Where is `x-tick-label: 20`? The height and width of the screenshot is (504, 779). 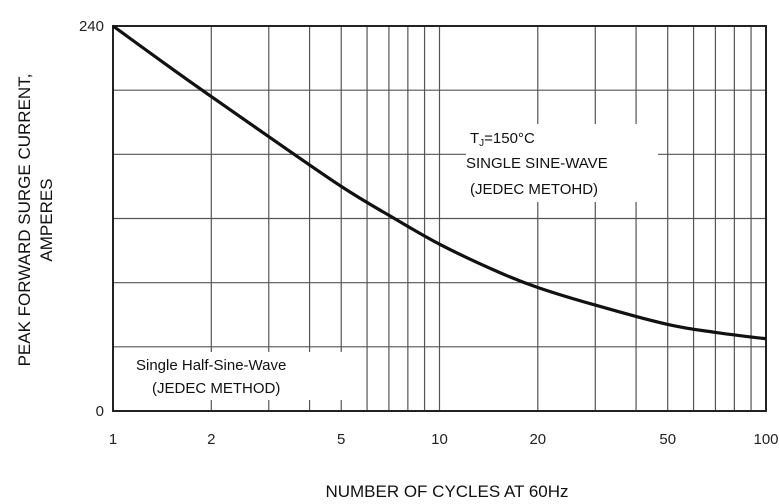
x-tick-label: 20 is located at coordinates (537, 439).